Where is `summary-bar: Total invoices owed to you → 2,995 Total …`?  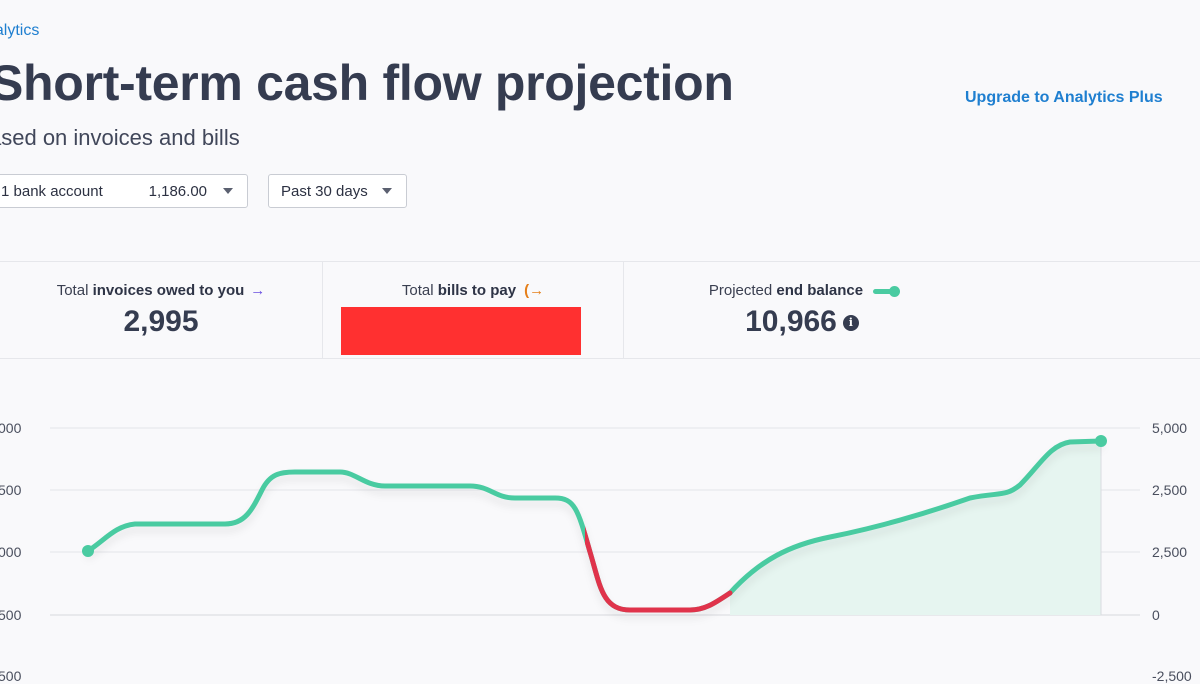 summary-bar: Total invoices owed to you → 2,995 Total … is located at coordinates (600, 310).